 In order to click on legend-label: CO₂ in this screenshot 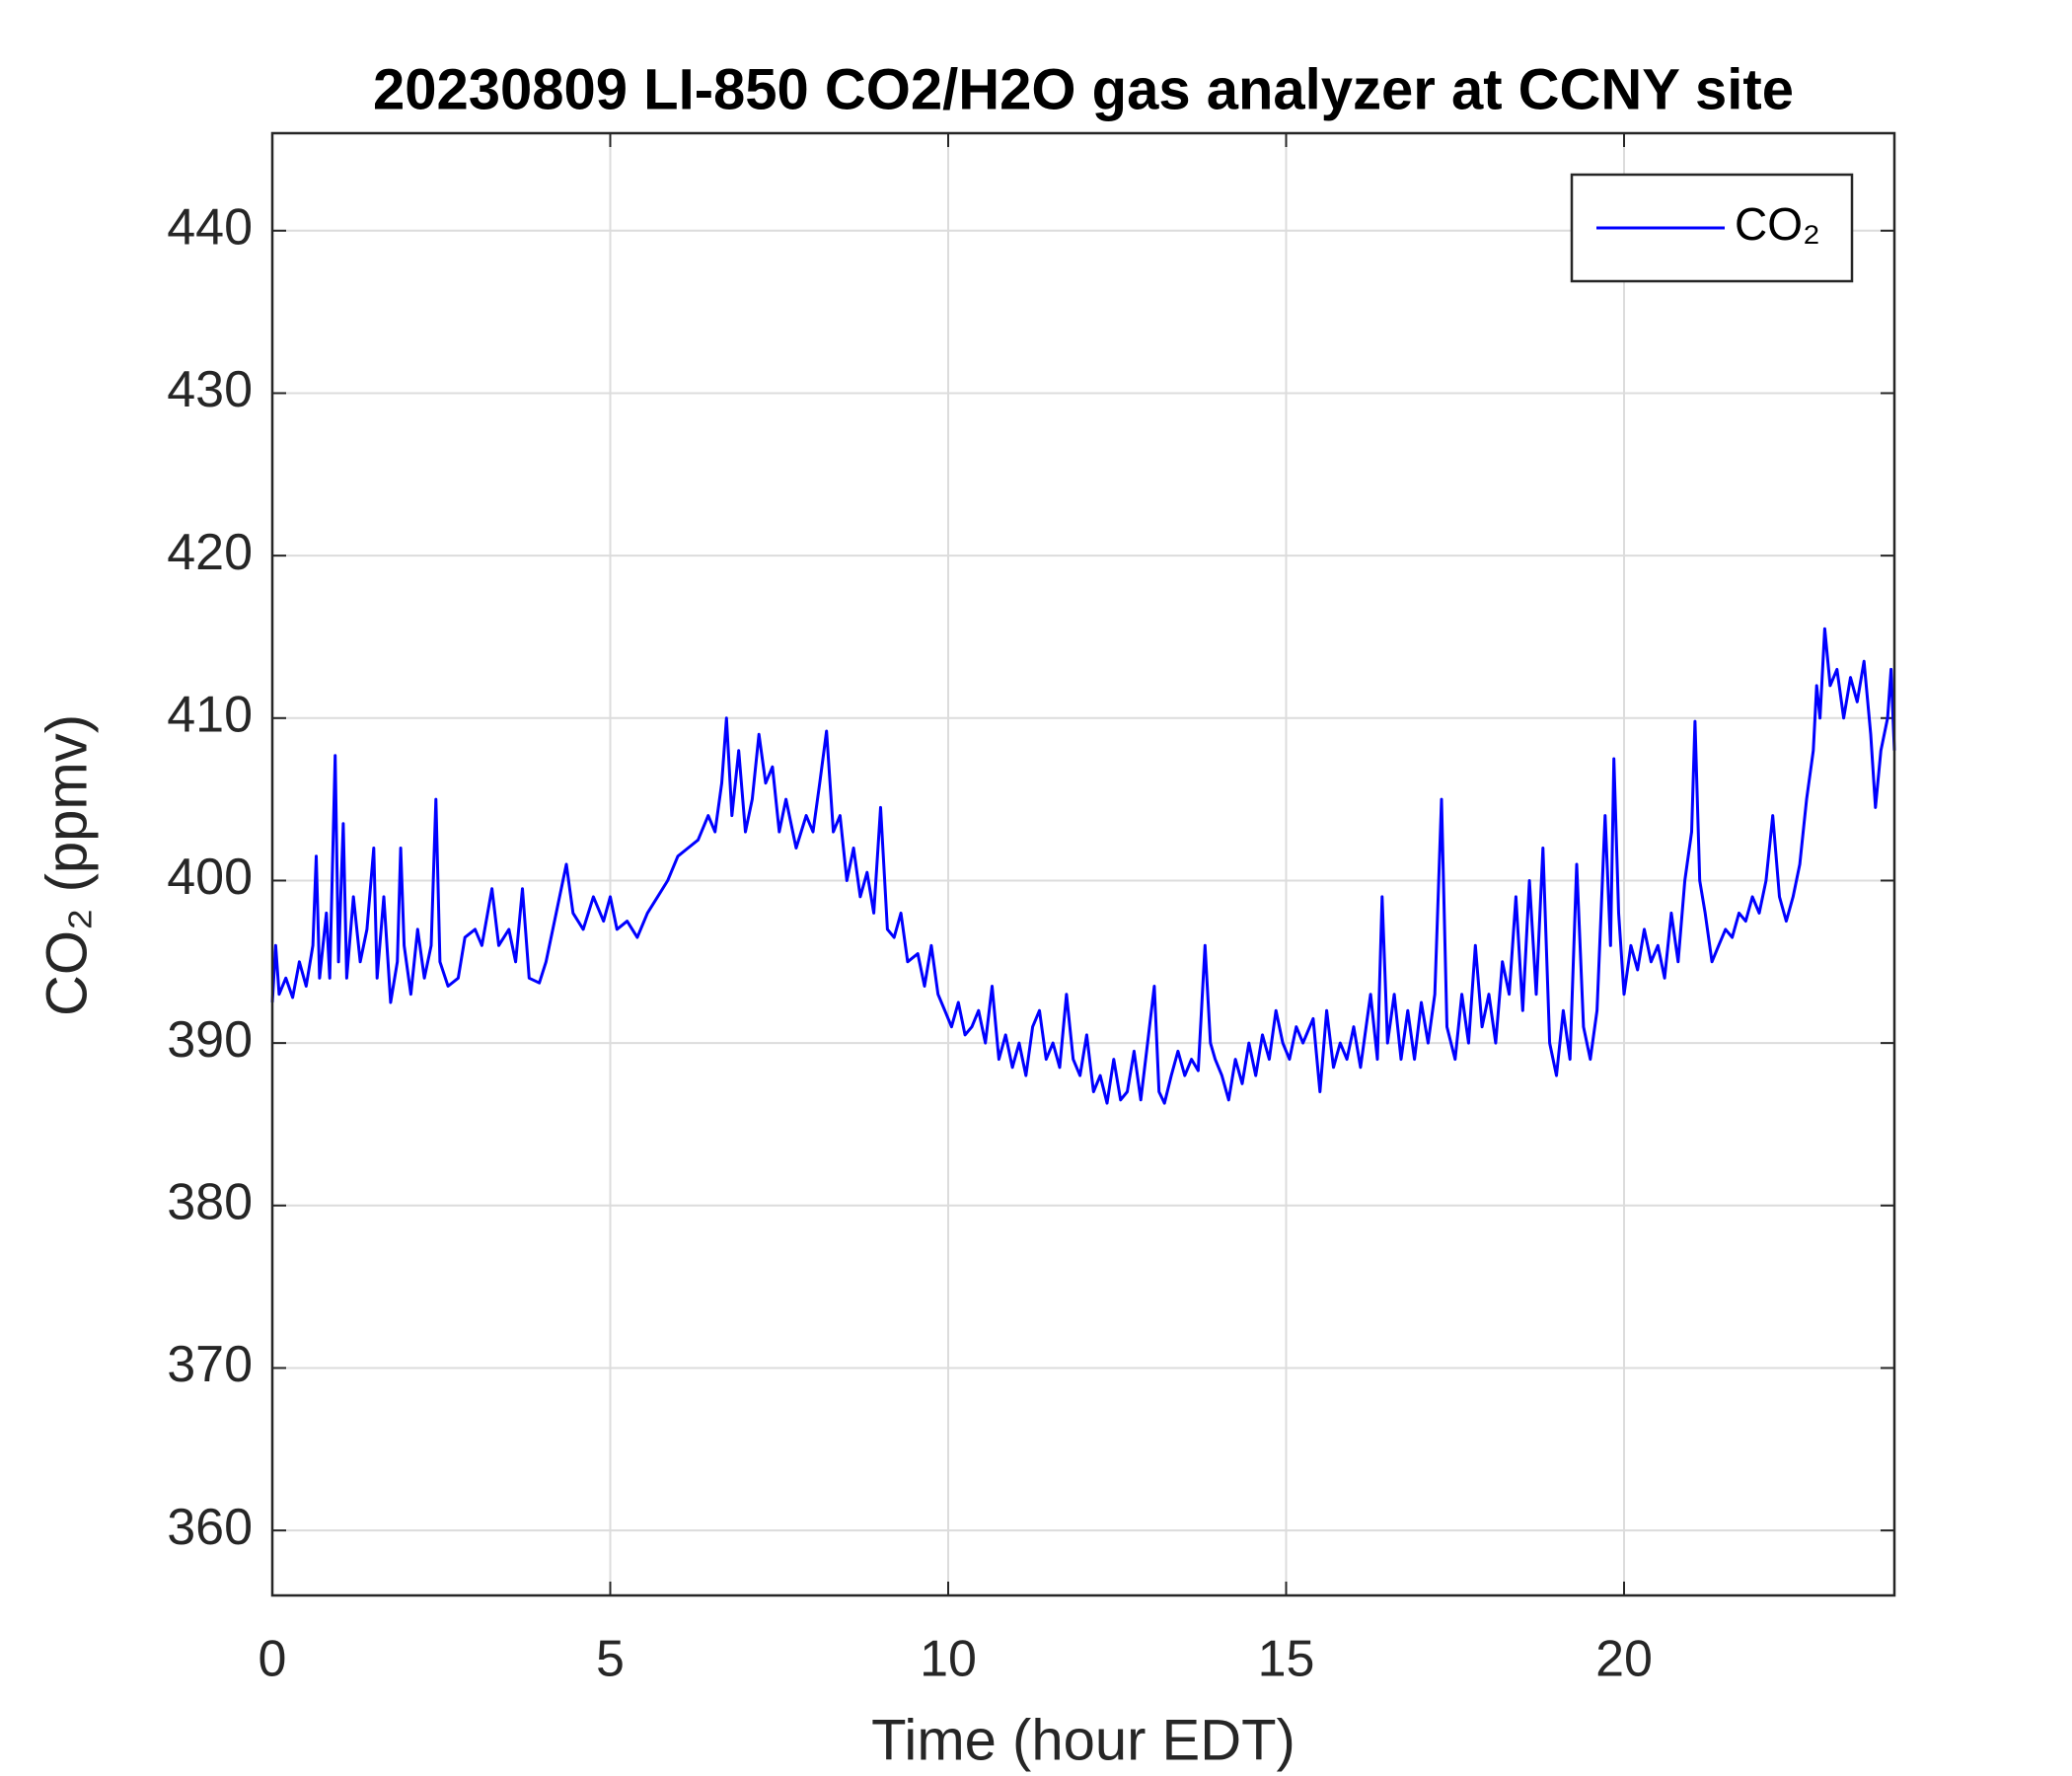, I will do `click(1778, 224)`.